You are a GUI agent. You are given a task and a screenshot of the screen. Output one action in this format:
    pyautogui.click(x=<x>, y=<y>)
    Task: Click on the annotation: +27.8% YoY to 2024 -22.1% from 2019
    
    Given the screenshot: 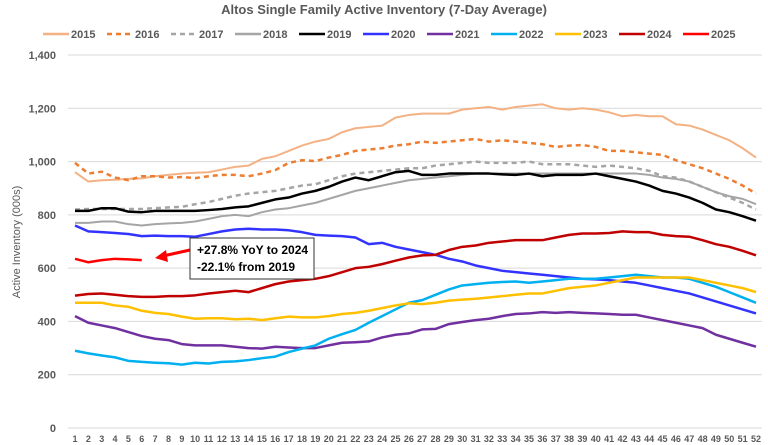 What is the action you would take?
    pyautogui.click(x=235, y=258)
    